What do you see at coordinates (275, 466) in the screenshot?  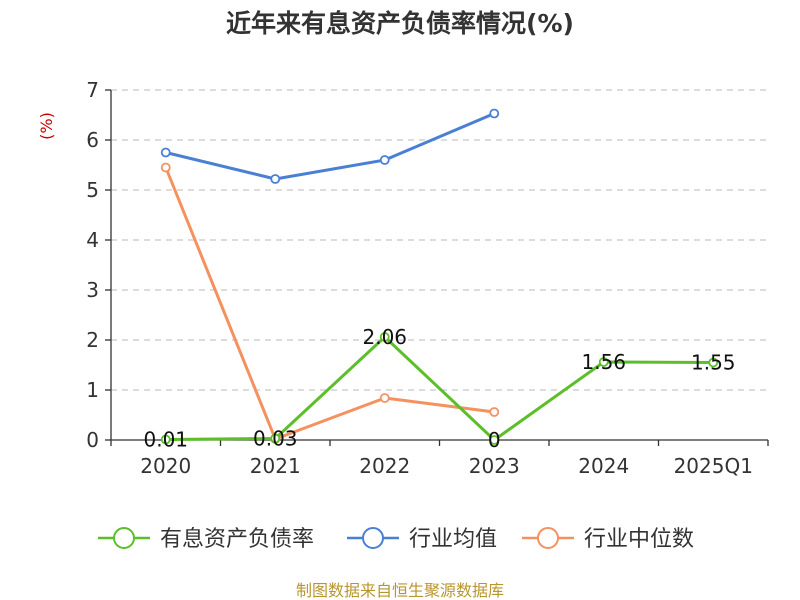 I see `x-tick-label-2021: 2021` at bounding box center [275, 466].